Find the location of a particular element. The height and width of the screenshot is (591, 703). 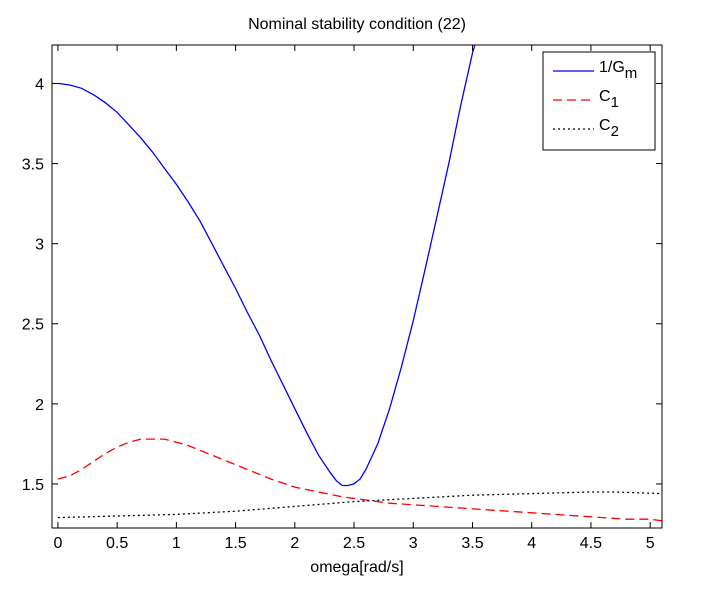

legend-box is located at coordinates (599, 101).